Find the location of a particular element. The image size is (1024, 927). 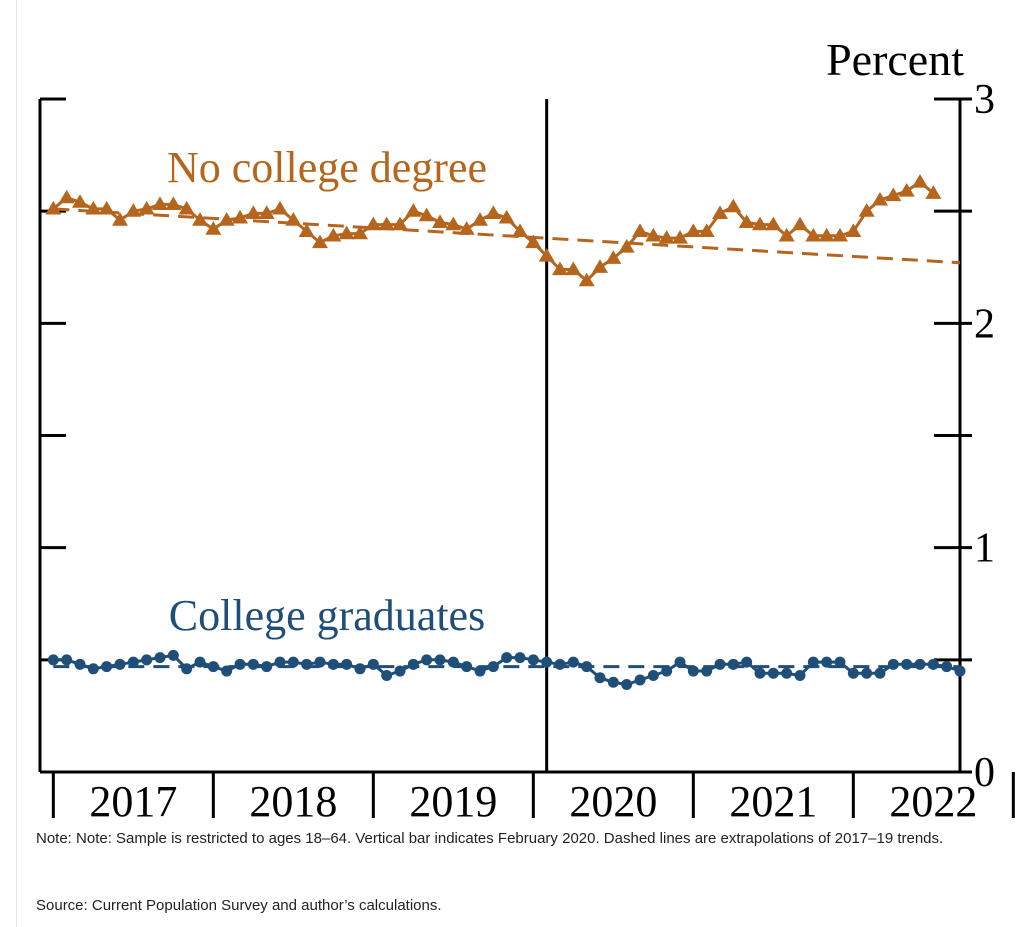

trend-line is located at coordinates (507, 236).